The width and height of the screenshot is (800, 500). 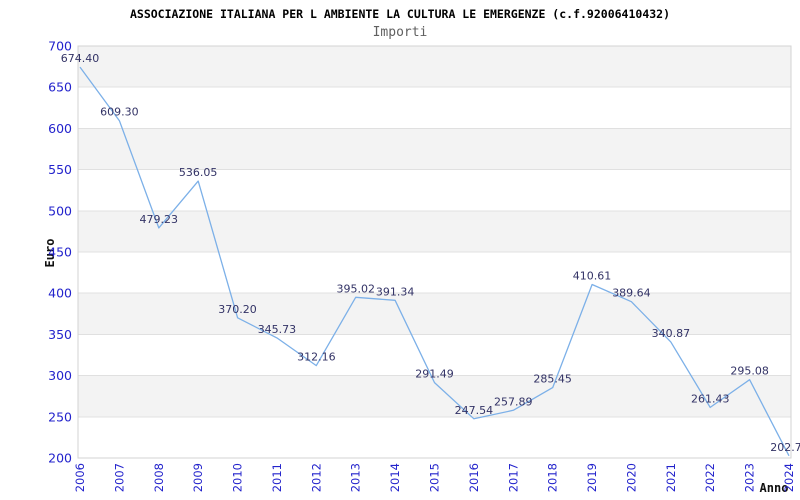 What do you see at coordinates (60, 128) in the screenshot?
I see `y-tick-label: 600` at bounding box center [60, 128].